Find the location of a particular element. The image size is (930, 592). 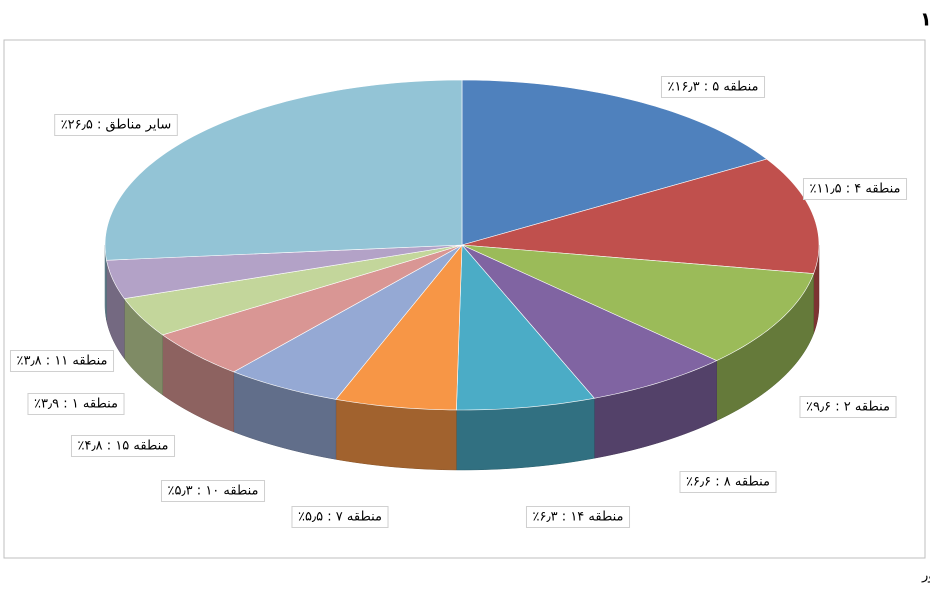

data-label-text: منطقه ۱۰ : ۵٫۳٪ is located at coordinates (212, 491).